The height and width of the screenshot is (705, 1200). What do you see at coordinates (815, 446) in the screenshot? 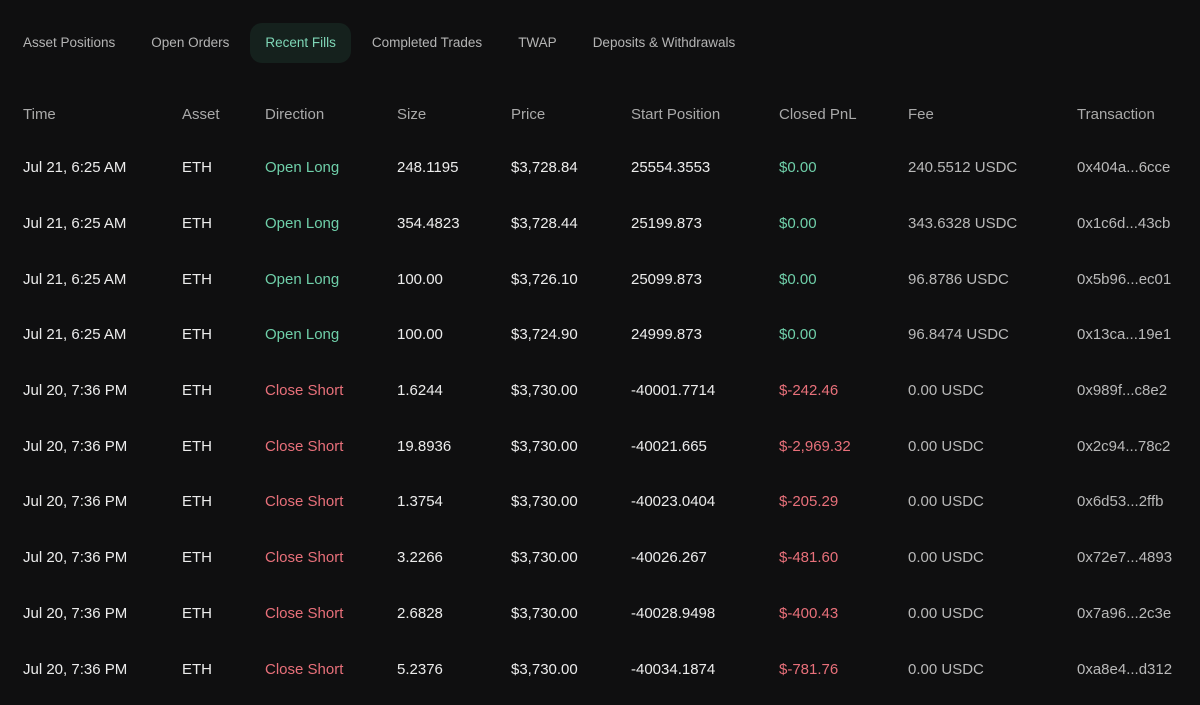
I see `cell-closed-pnl: $-2,969.32` at bounding box center [815, 446].